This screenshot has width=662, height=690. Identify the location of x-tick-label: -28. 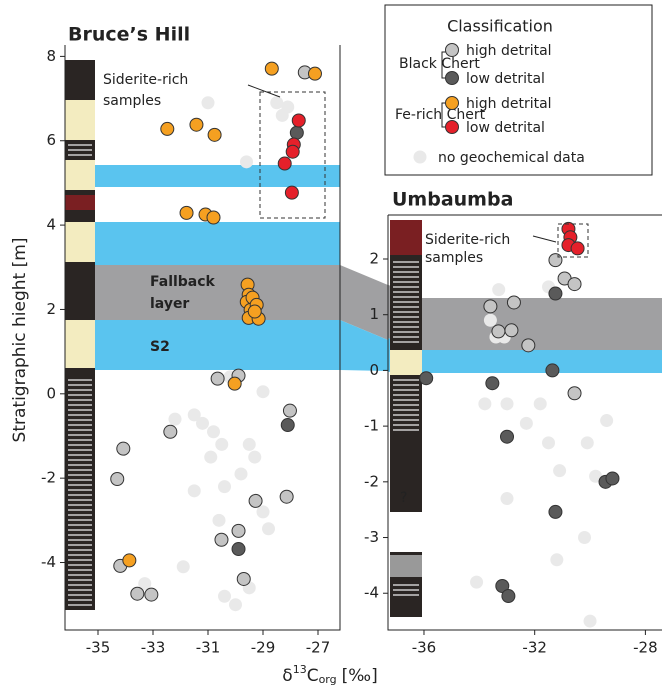
(645, 648).